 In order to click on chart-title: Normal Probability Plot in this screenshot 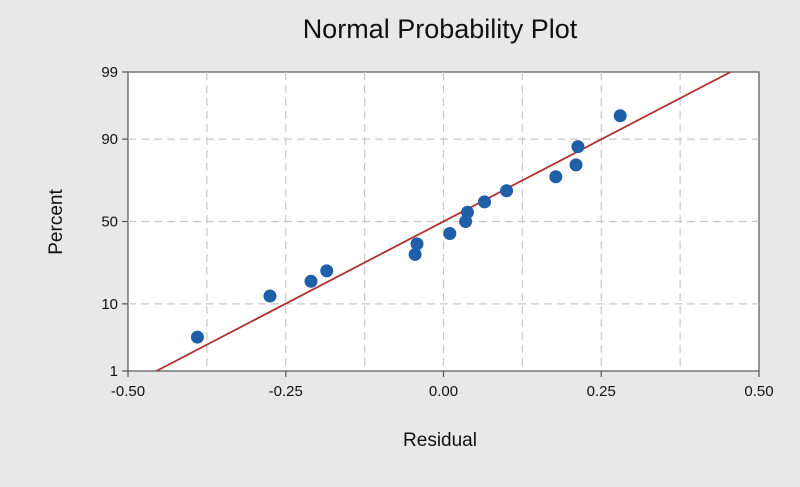, I will do `click(440, 29)`.